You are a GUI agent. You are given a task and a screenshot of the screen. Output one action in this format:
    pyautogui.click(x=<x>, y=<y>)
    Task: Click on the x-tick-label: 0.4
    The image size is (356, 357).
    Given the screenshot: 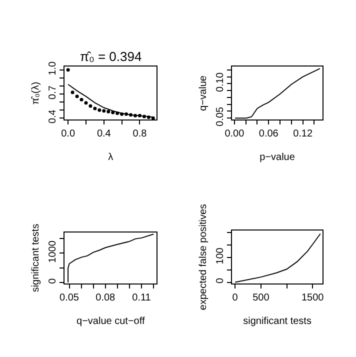 What is the action you would take?
    pyautogui.click(x=104, y=134)
    